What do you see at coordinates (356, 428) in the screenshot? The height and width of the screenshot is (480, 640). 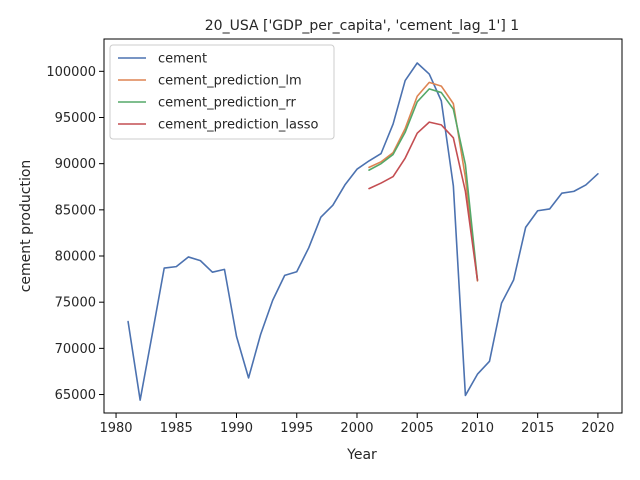 I see `x-tick-label-4: 2000` at bounding box center [356, 428].